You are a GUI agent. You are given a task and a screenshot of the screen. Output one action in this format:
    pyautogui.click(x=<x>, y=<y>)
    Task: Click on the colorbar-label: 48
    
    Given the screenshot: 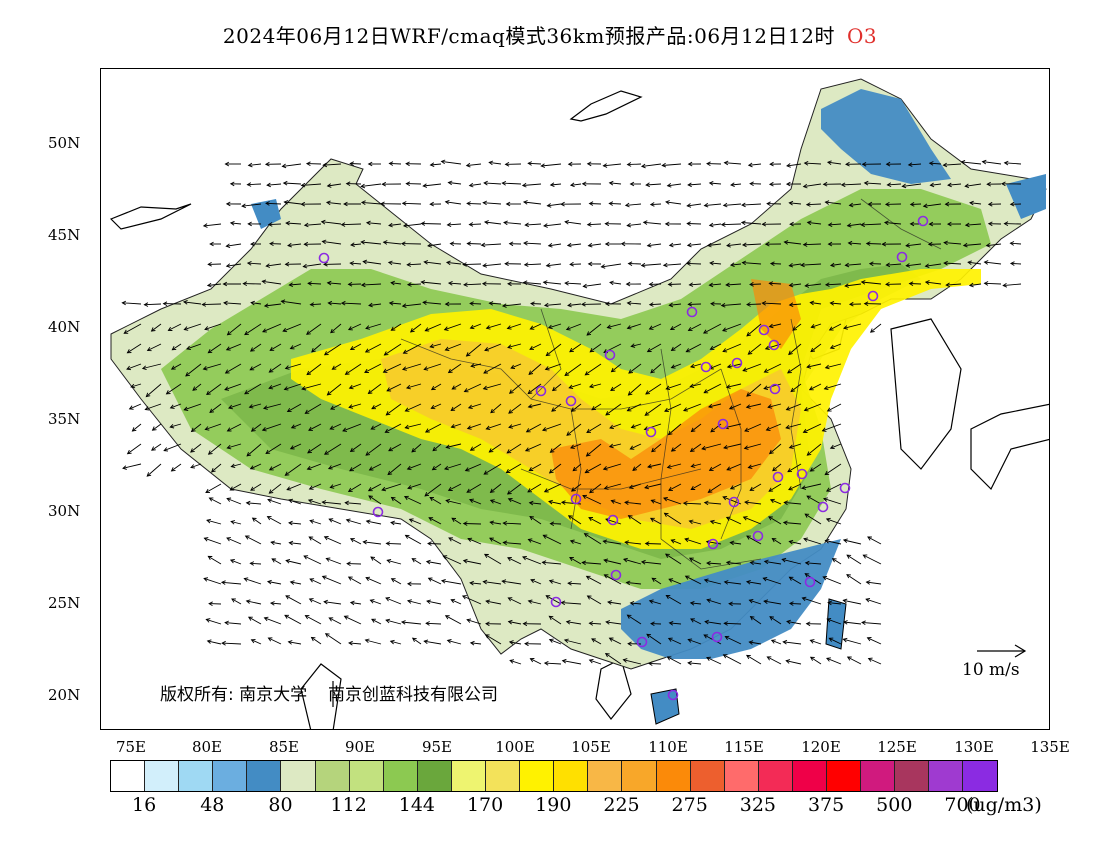 What is the action you would take?
    pyautogui.click(x=212, y=805)
    